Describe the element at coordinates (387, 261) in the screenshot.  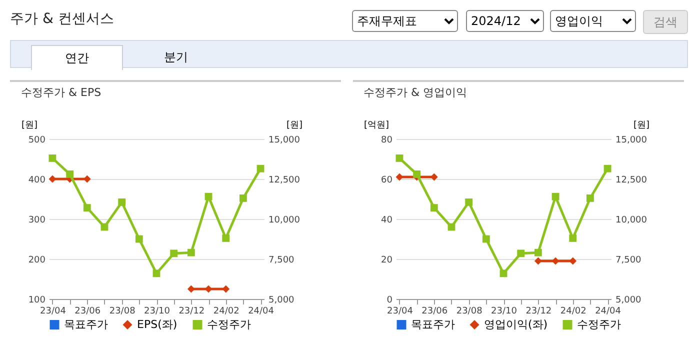
I see `y-tick-label: 20` at that location.